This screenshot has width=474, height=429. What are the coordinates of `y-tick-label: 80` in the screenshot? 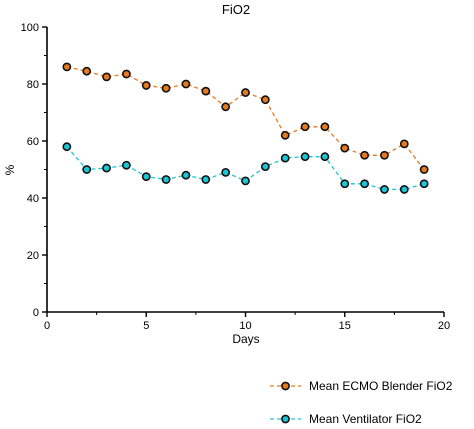 It's located at (33, 85).